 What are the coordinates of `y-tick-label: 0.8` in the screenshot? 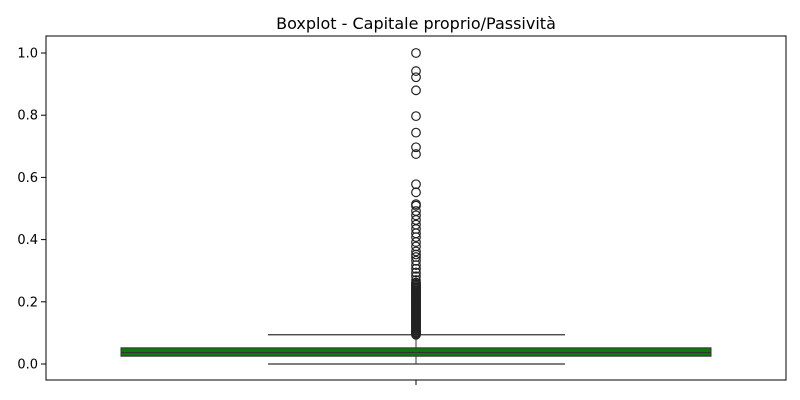 It's located at (27, 116).